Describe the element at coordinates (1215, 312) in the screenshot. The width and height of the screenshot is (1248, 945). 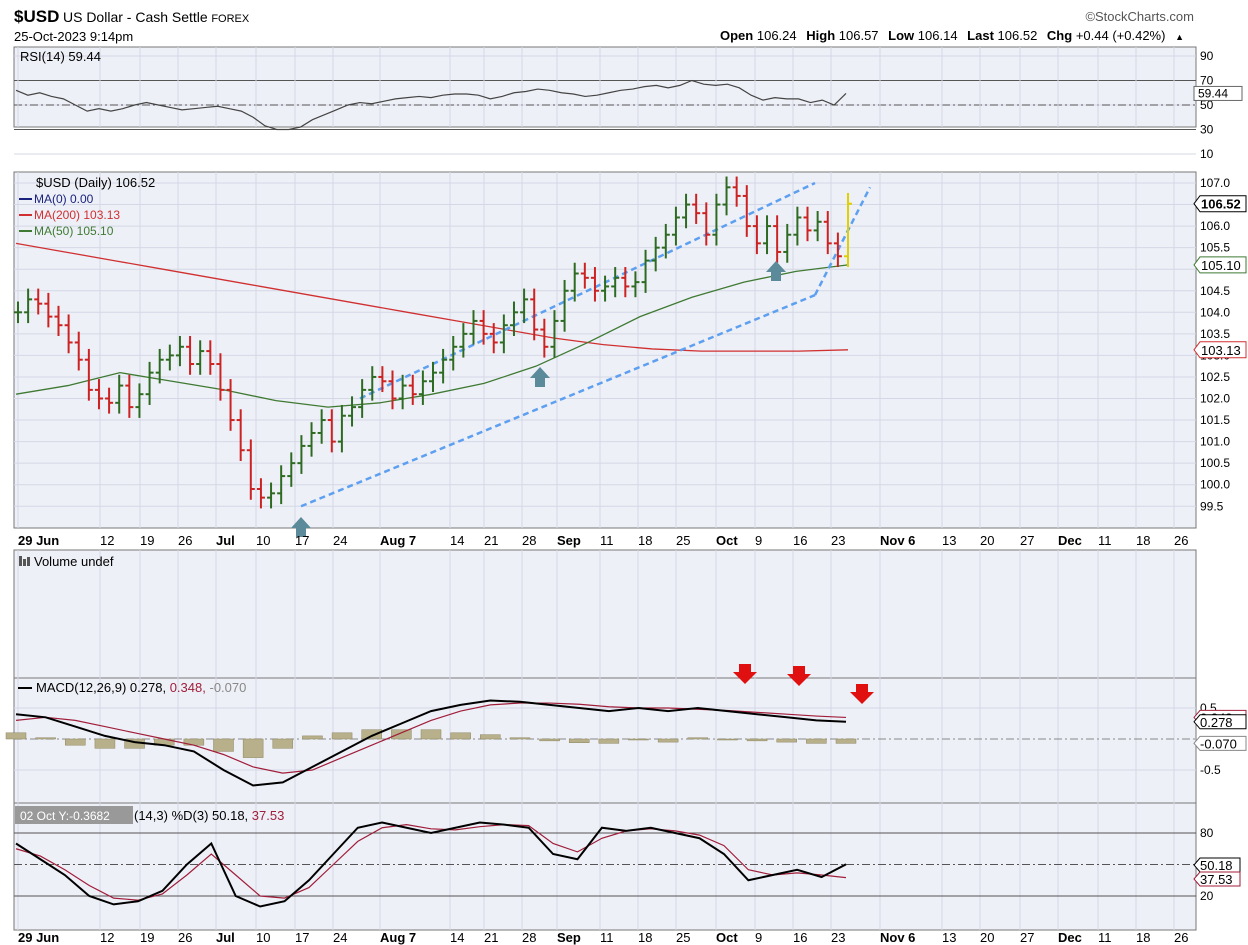
I see `price-axis-tick: 104.0` at that location.